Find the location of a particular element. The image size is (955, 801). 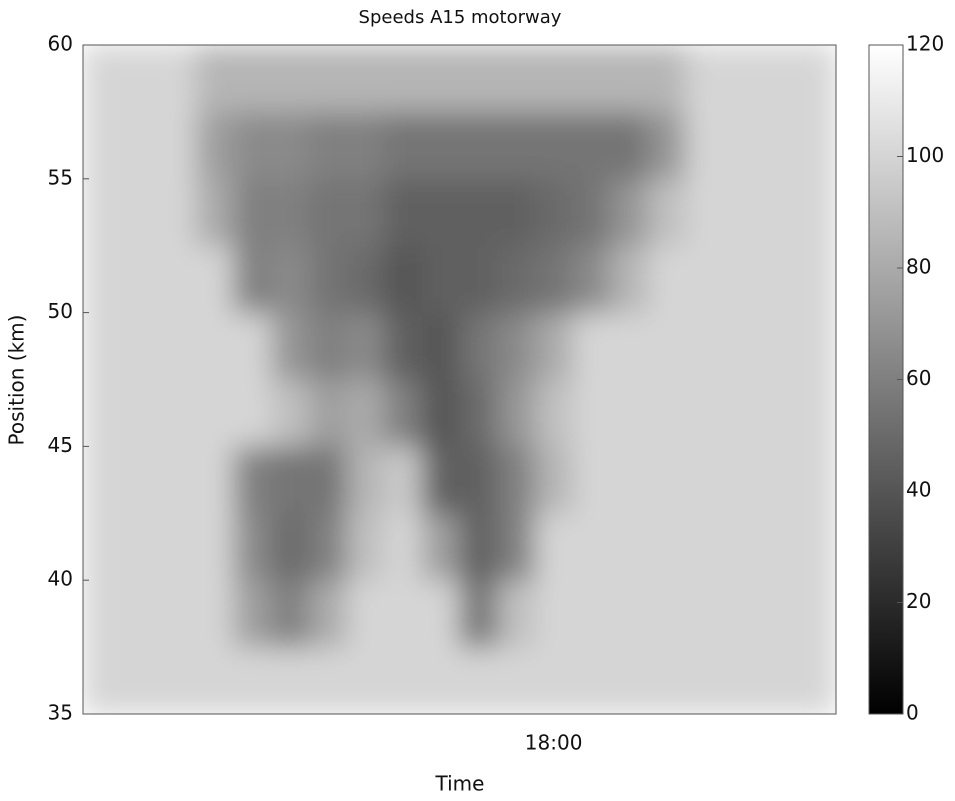

y-tick-label: 45 is located at coordinates (60, 445).